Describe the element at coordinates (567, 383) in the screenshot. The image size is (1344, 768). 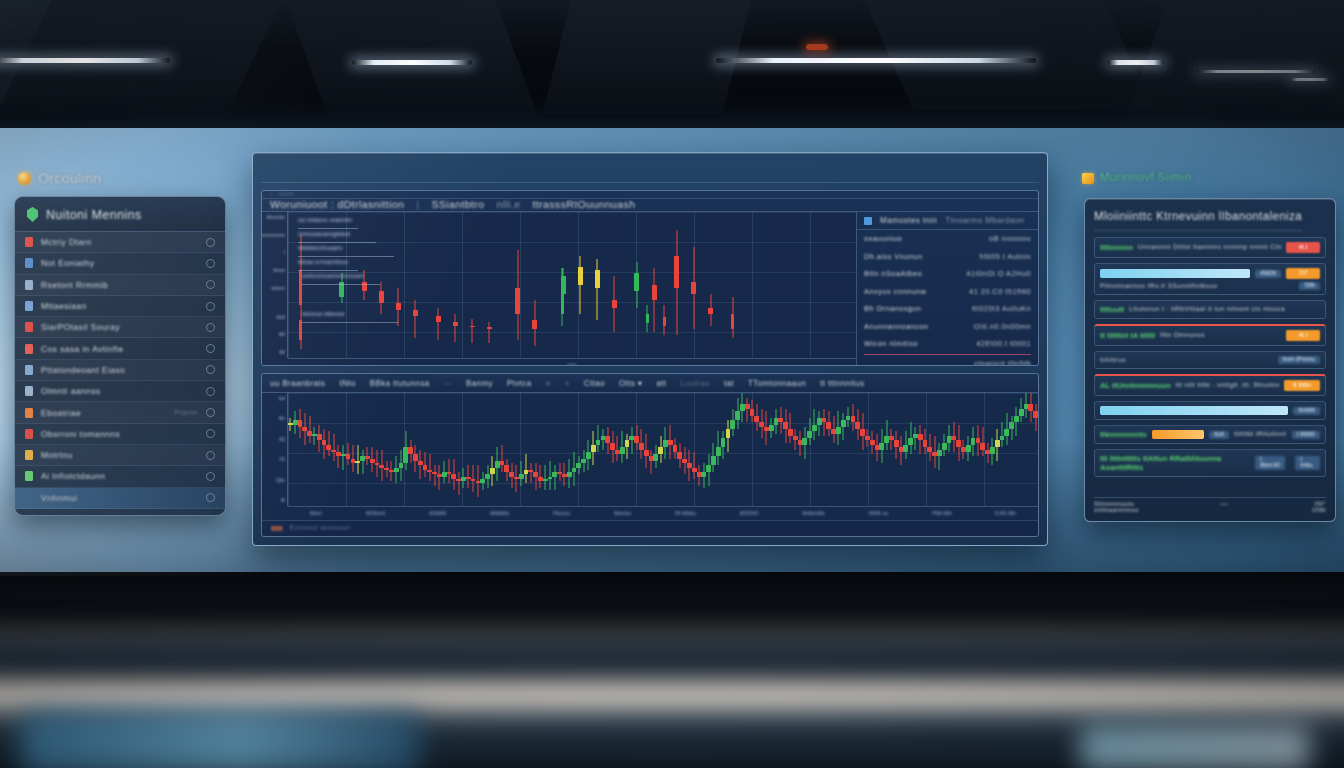
I see `toolbar-item-7: ≡` at that location.